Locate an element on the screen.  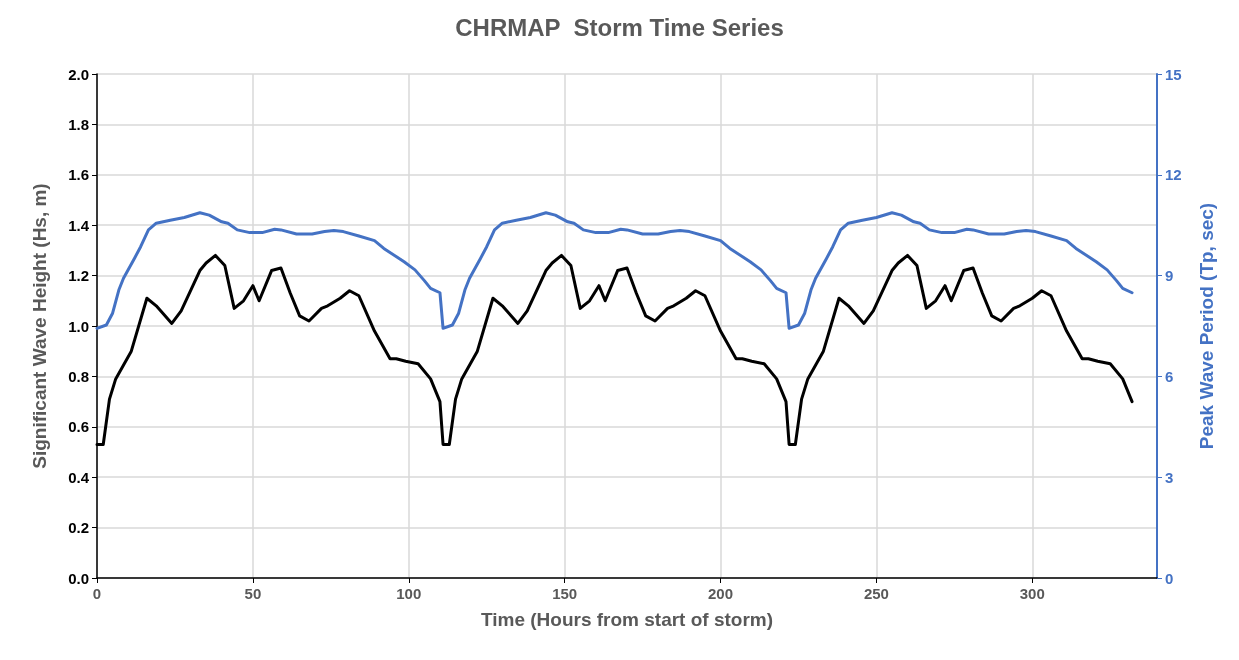
y2-tick-label: 15 is located at coordinates (1173, 74).